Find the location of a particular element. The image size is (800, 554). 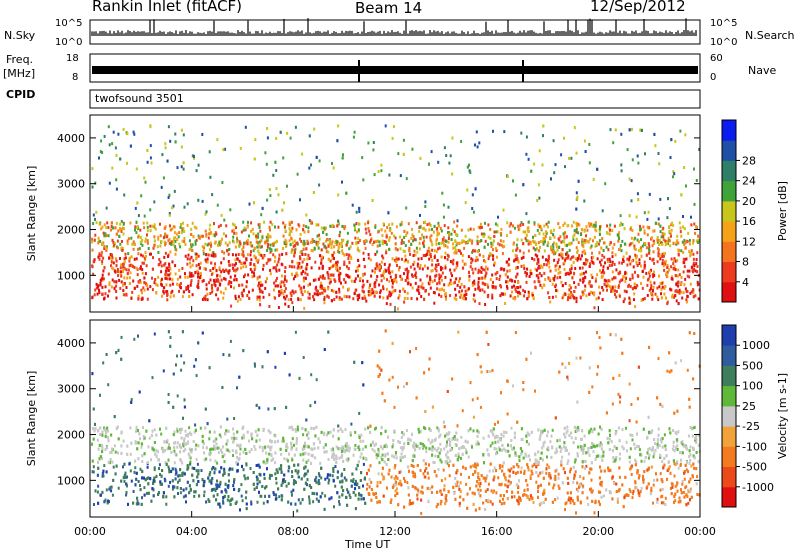

freq-panel is located at coordinates (395, 68).